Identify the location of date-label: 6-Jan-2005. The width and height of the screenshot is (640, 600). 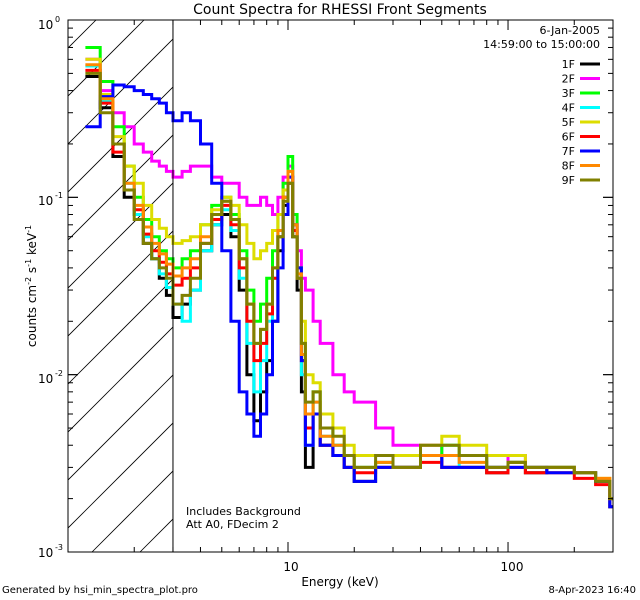
(570, 30).